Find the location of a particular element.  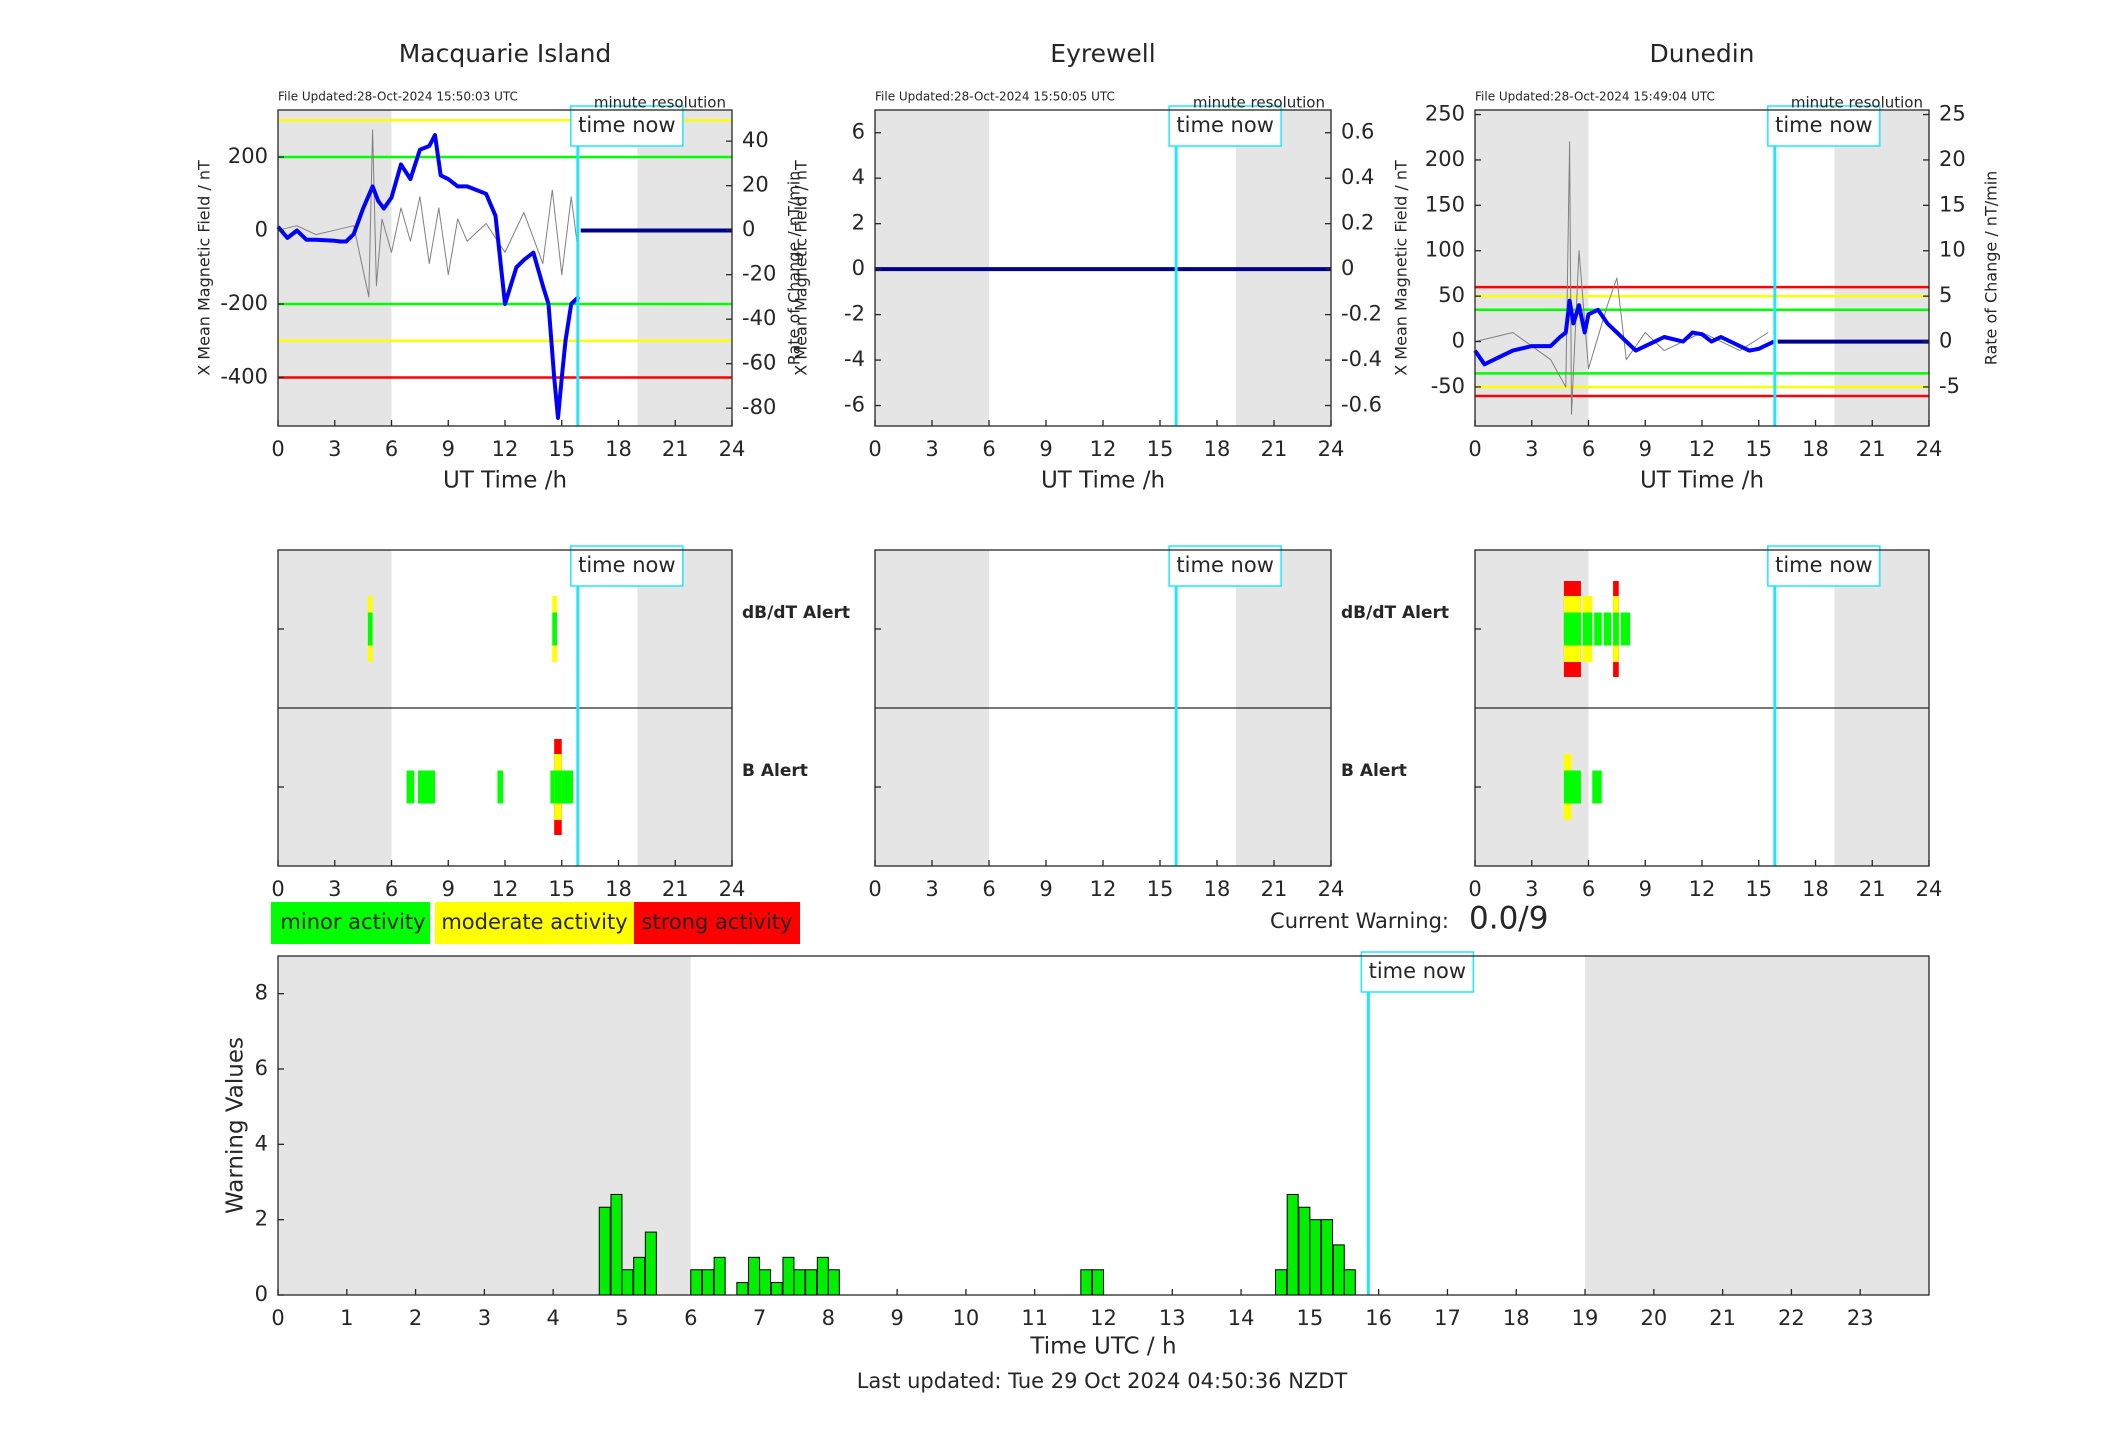

y-tick-label: -2 is located at coordinates (854, 314).